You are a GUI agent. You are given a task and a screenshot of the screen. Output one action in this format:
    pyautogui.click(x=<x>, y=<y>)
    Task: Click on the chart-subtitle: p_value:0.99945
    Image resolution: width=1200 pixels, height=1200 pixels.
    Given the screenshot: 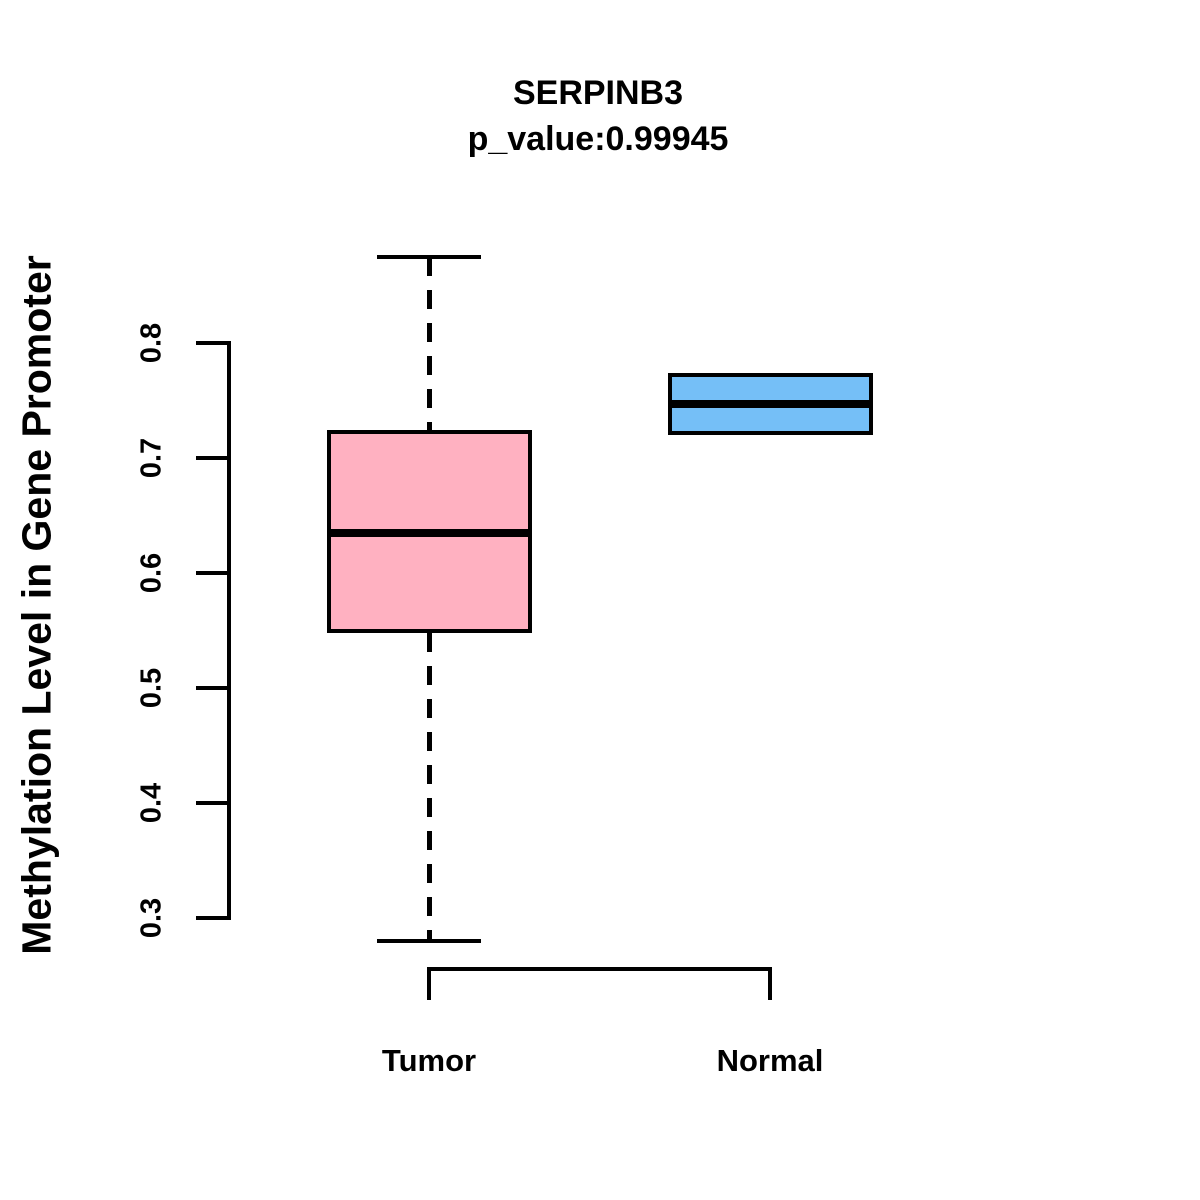 What is the action you would take?
    pyautogui.click(x=598, y=139)
    